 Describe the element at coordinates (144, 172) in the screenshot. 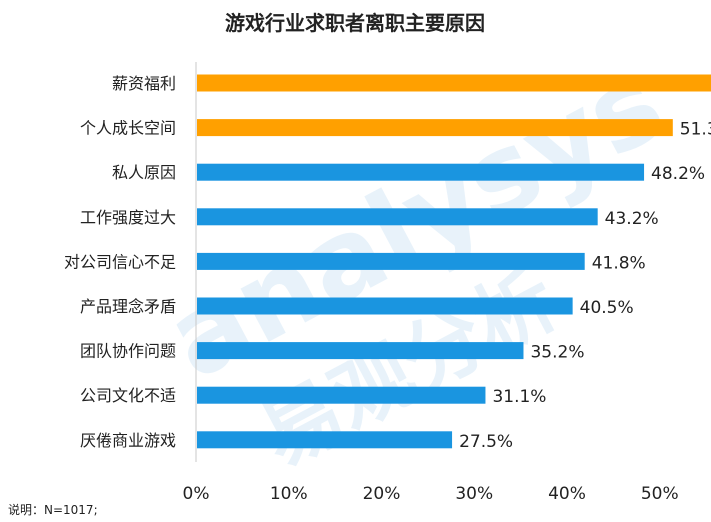

I see `category-label: 私人原因` at that location.